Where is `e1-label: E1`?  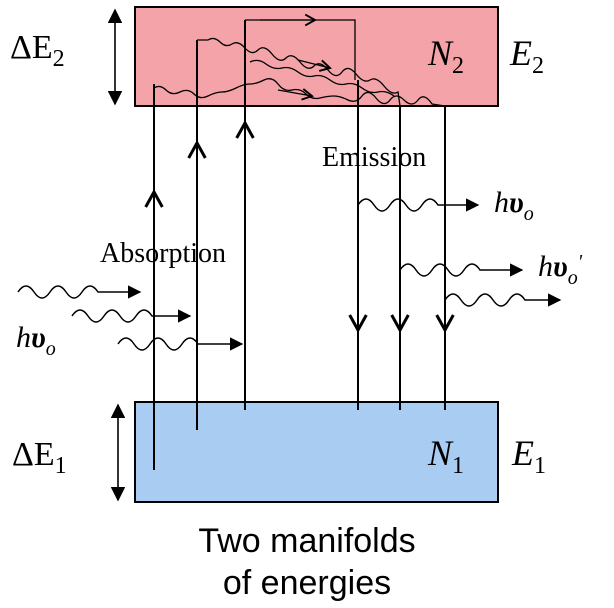 e1-label: E1 is located at coordinates (528, 456).